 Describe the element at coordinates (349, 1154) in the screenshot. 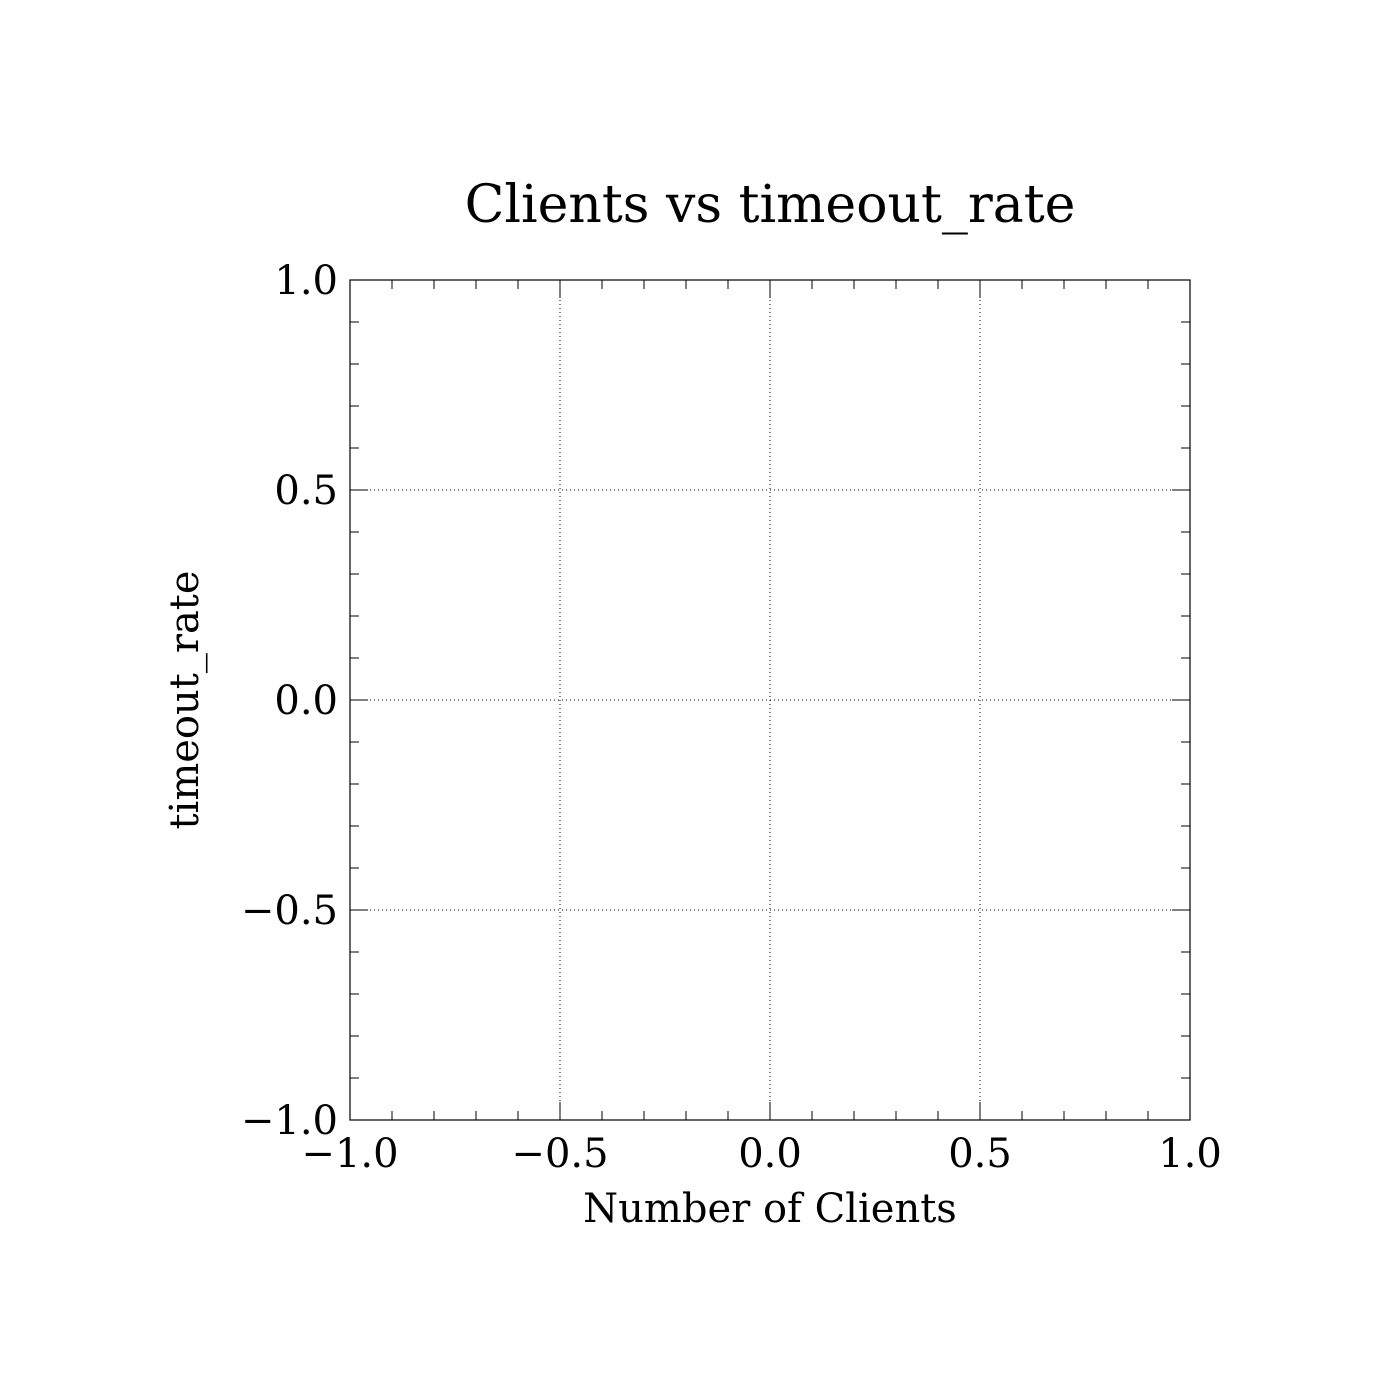

I see `x-tick-label-0: −1.0` at that location.